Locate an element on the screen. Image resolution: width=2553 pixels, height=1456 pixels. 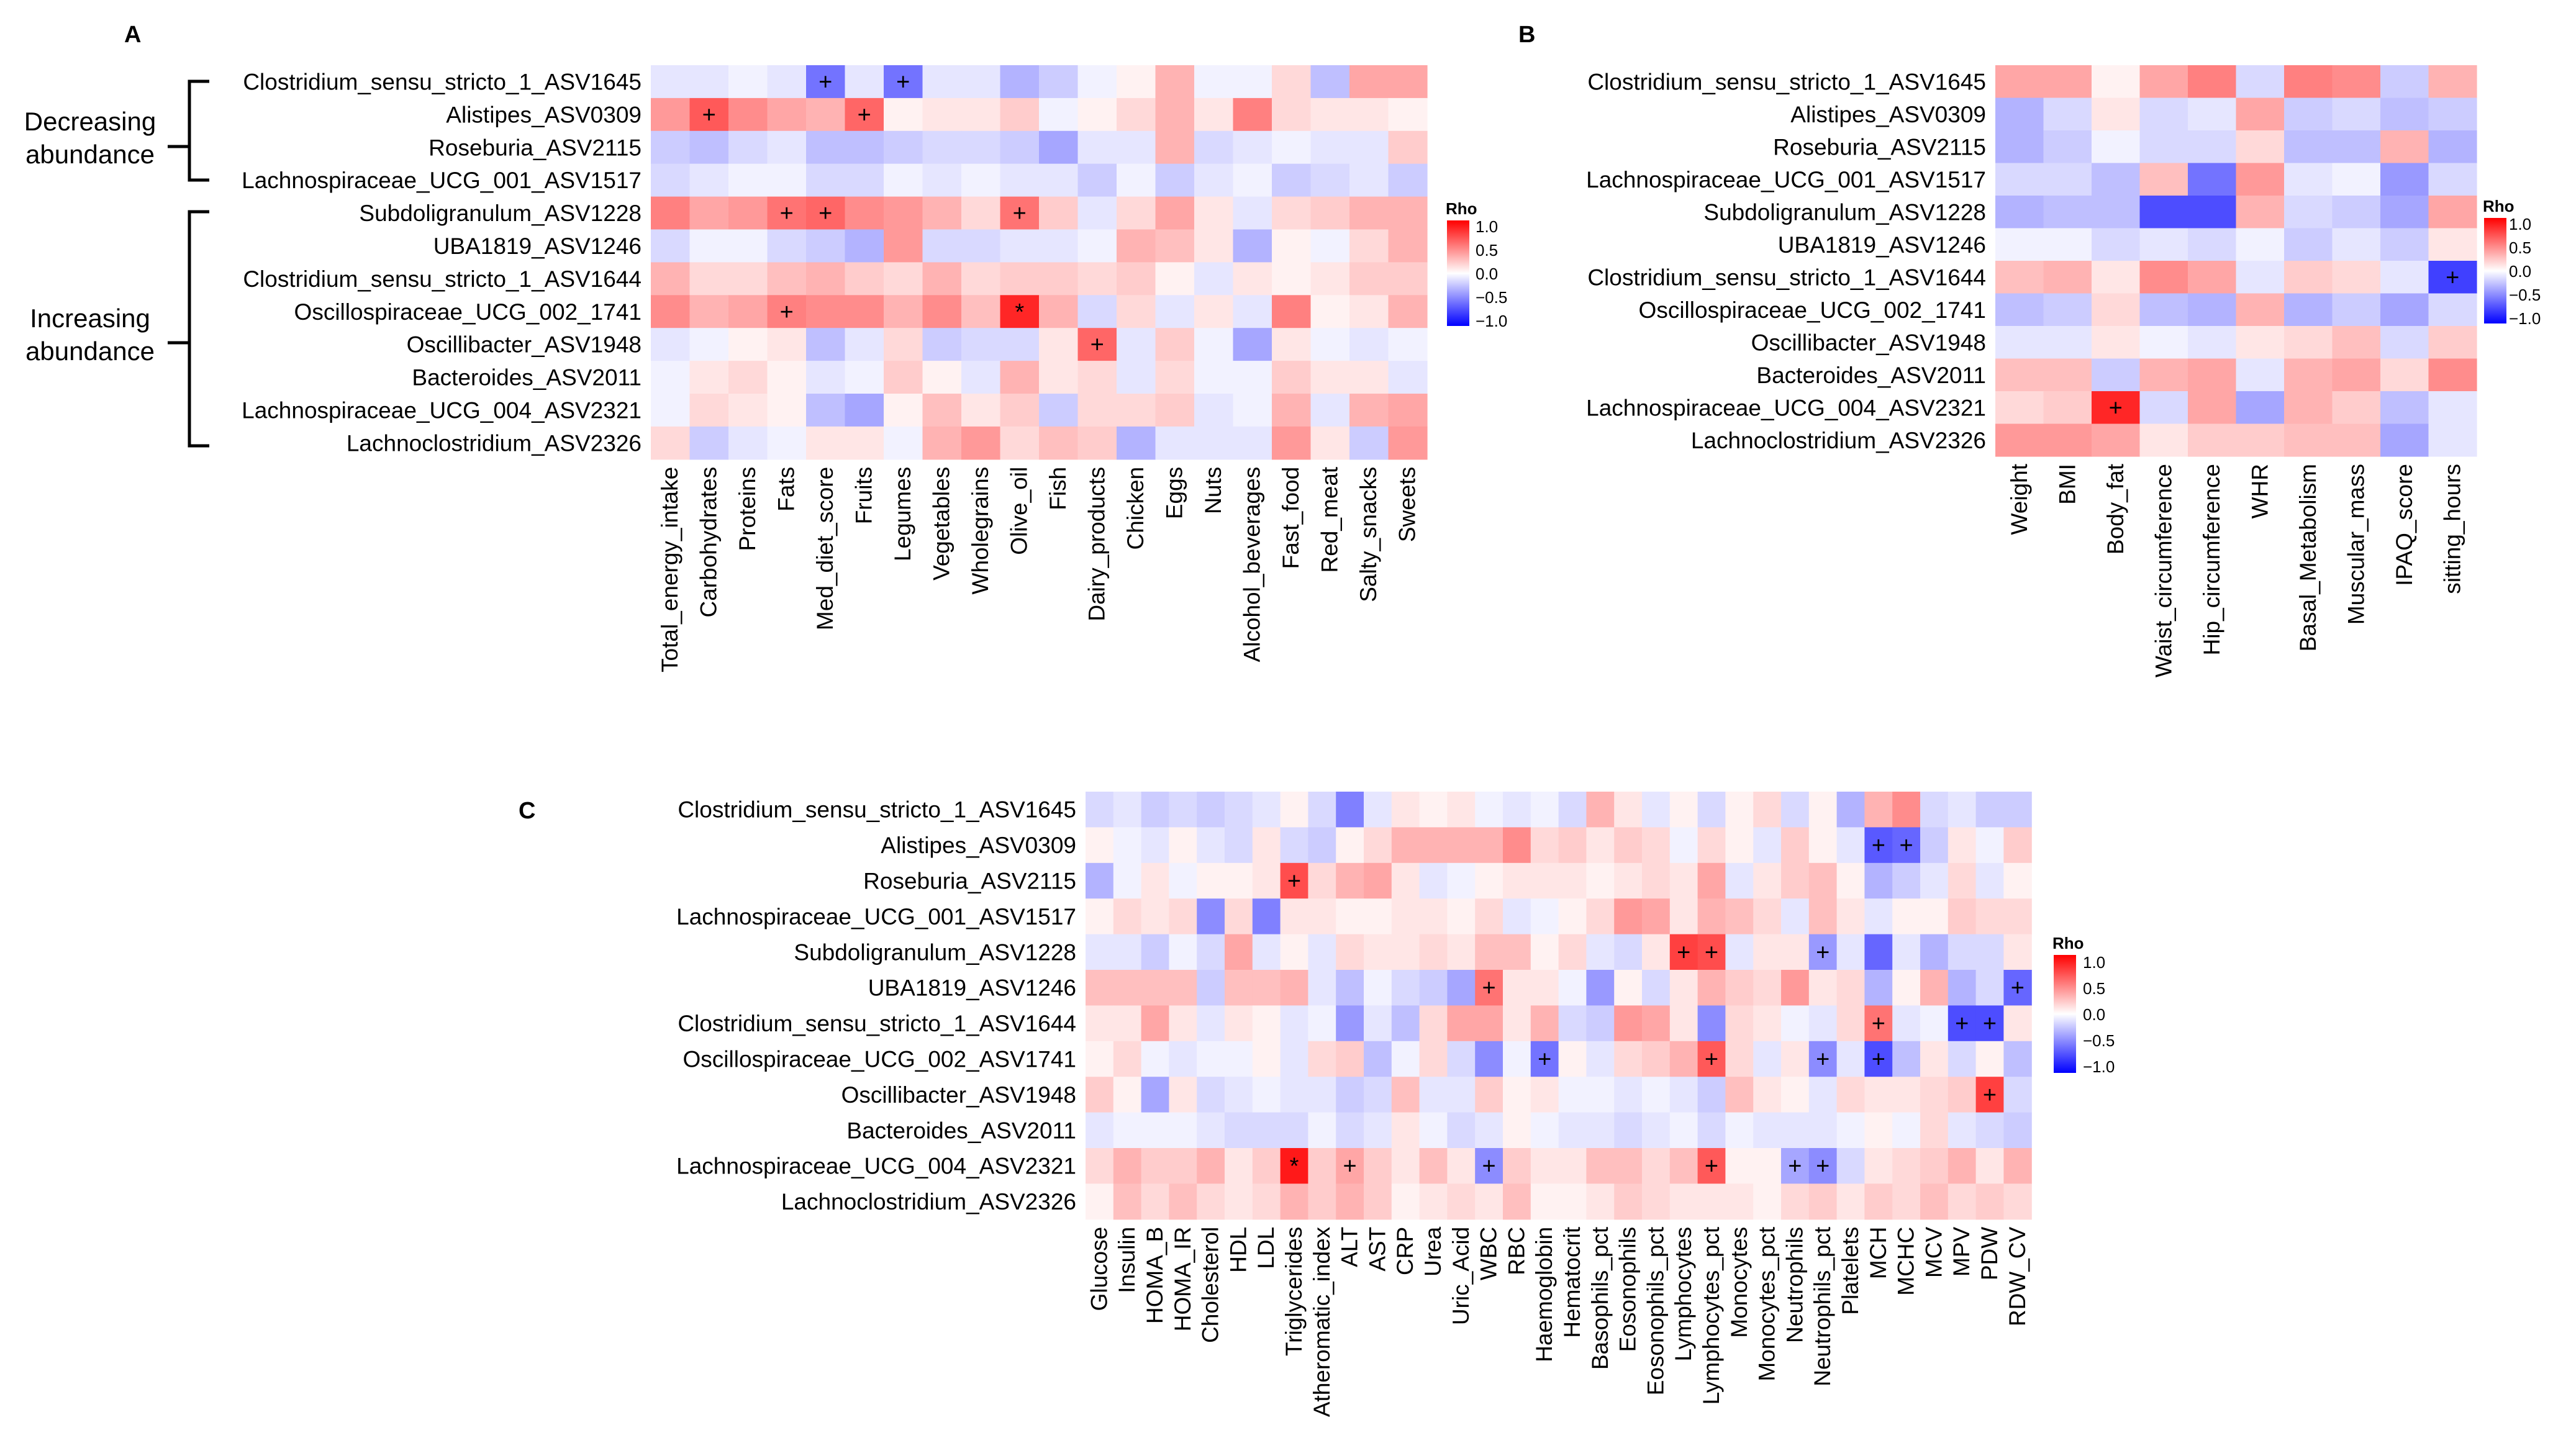
column-label: Platelets is located at coordinates (1850, 1271).